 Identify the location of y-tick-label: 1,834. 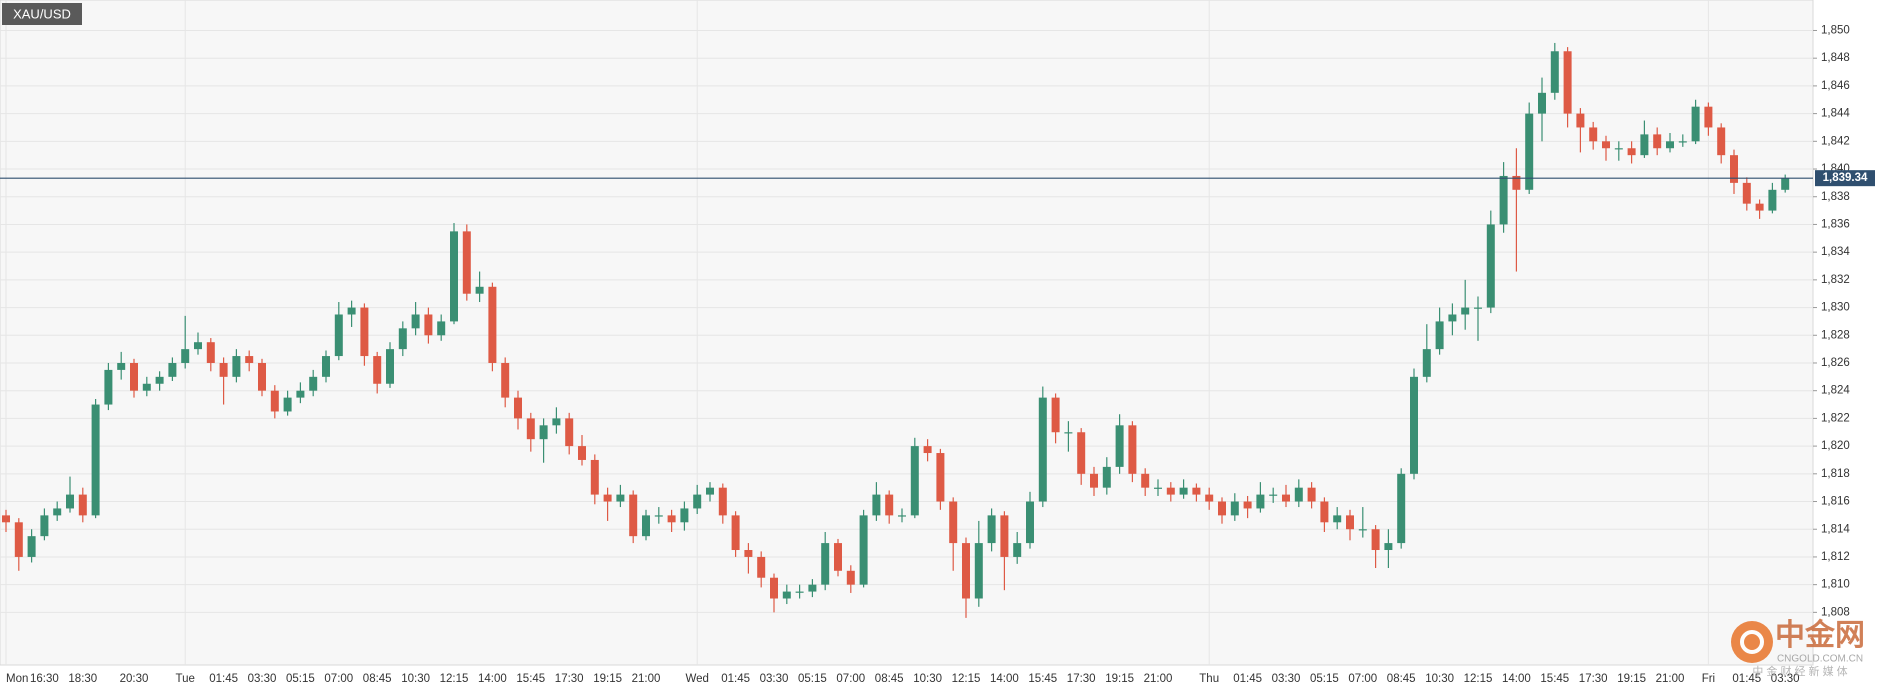
(1835, 252).